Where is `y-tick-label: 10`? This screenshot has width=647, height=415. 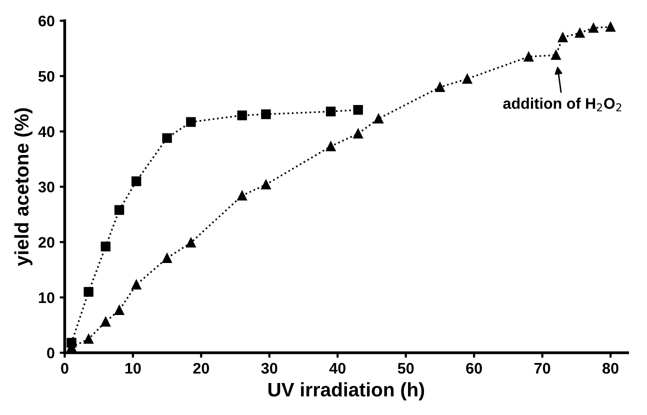
y-tick-label: 10 is located at coordinates (46, 298).